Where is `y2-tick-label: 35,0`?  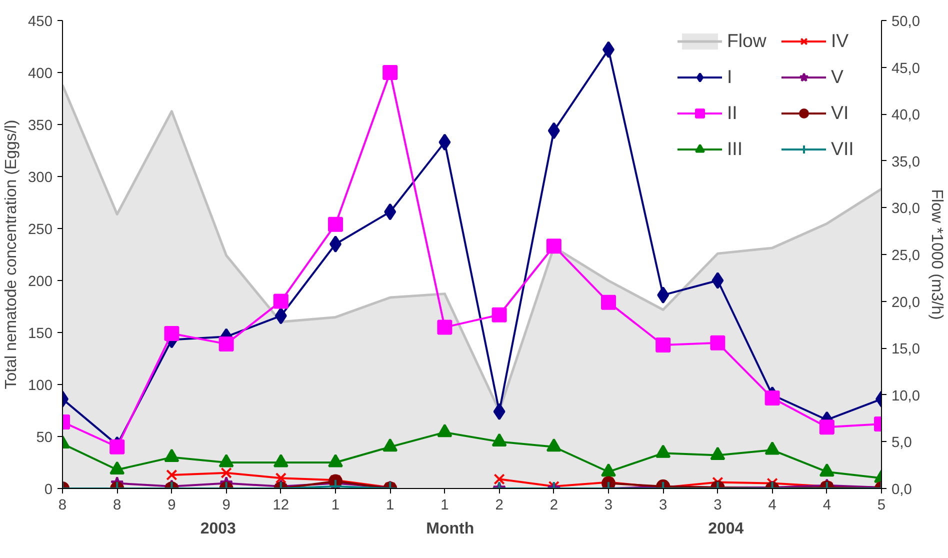 y2-tick-label: 35,0 is located at coordinates (906, 162).